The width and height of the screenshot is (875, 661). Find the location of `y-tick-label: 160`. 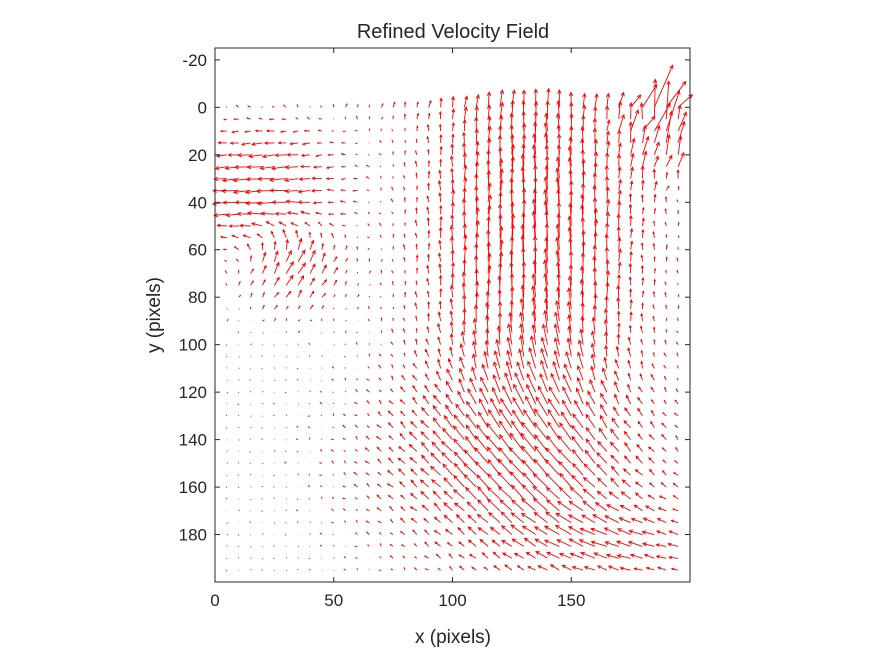

y-tick-label: 160 is located at coordinates (193, 487).